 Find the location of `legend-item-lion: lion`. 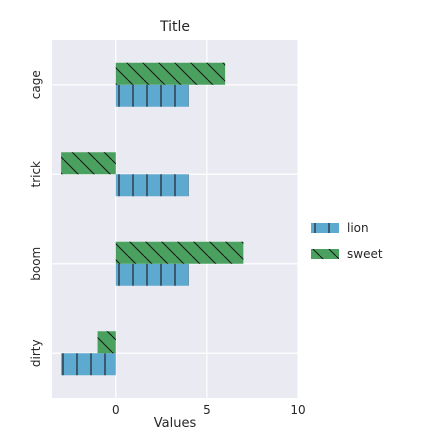

legend-item-lion: lion is located at coordinates (340, 228).